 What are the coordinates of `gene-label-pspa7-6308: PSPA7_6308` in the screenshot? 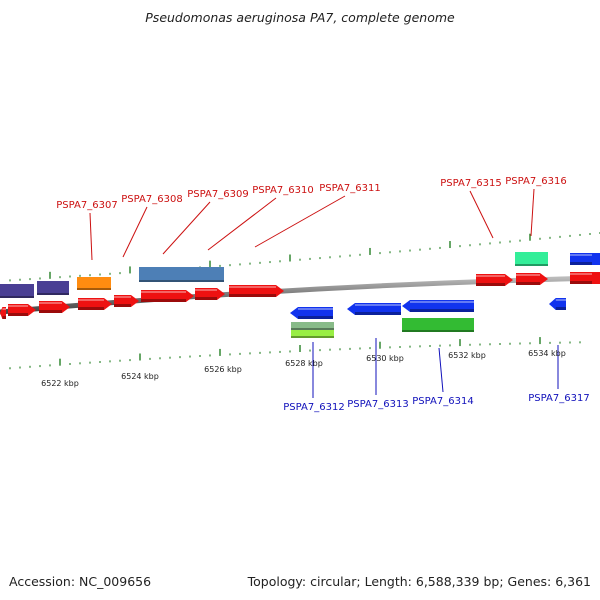 It's located at (151, 199).